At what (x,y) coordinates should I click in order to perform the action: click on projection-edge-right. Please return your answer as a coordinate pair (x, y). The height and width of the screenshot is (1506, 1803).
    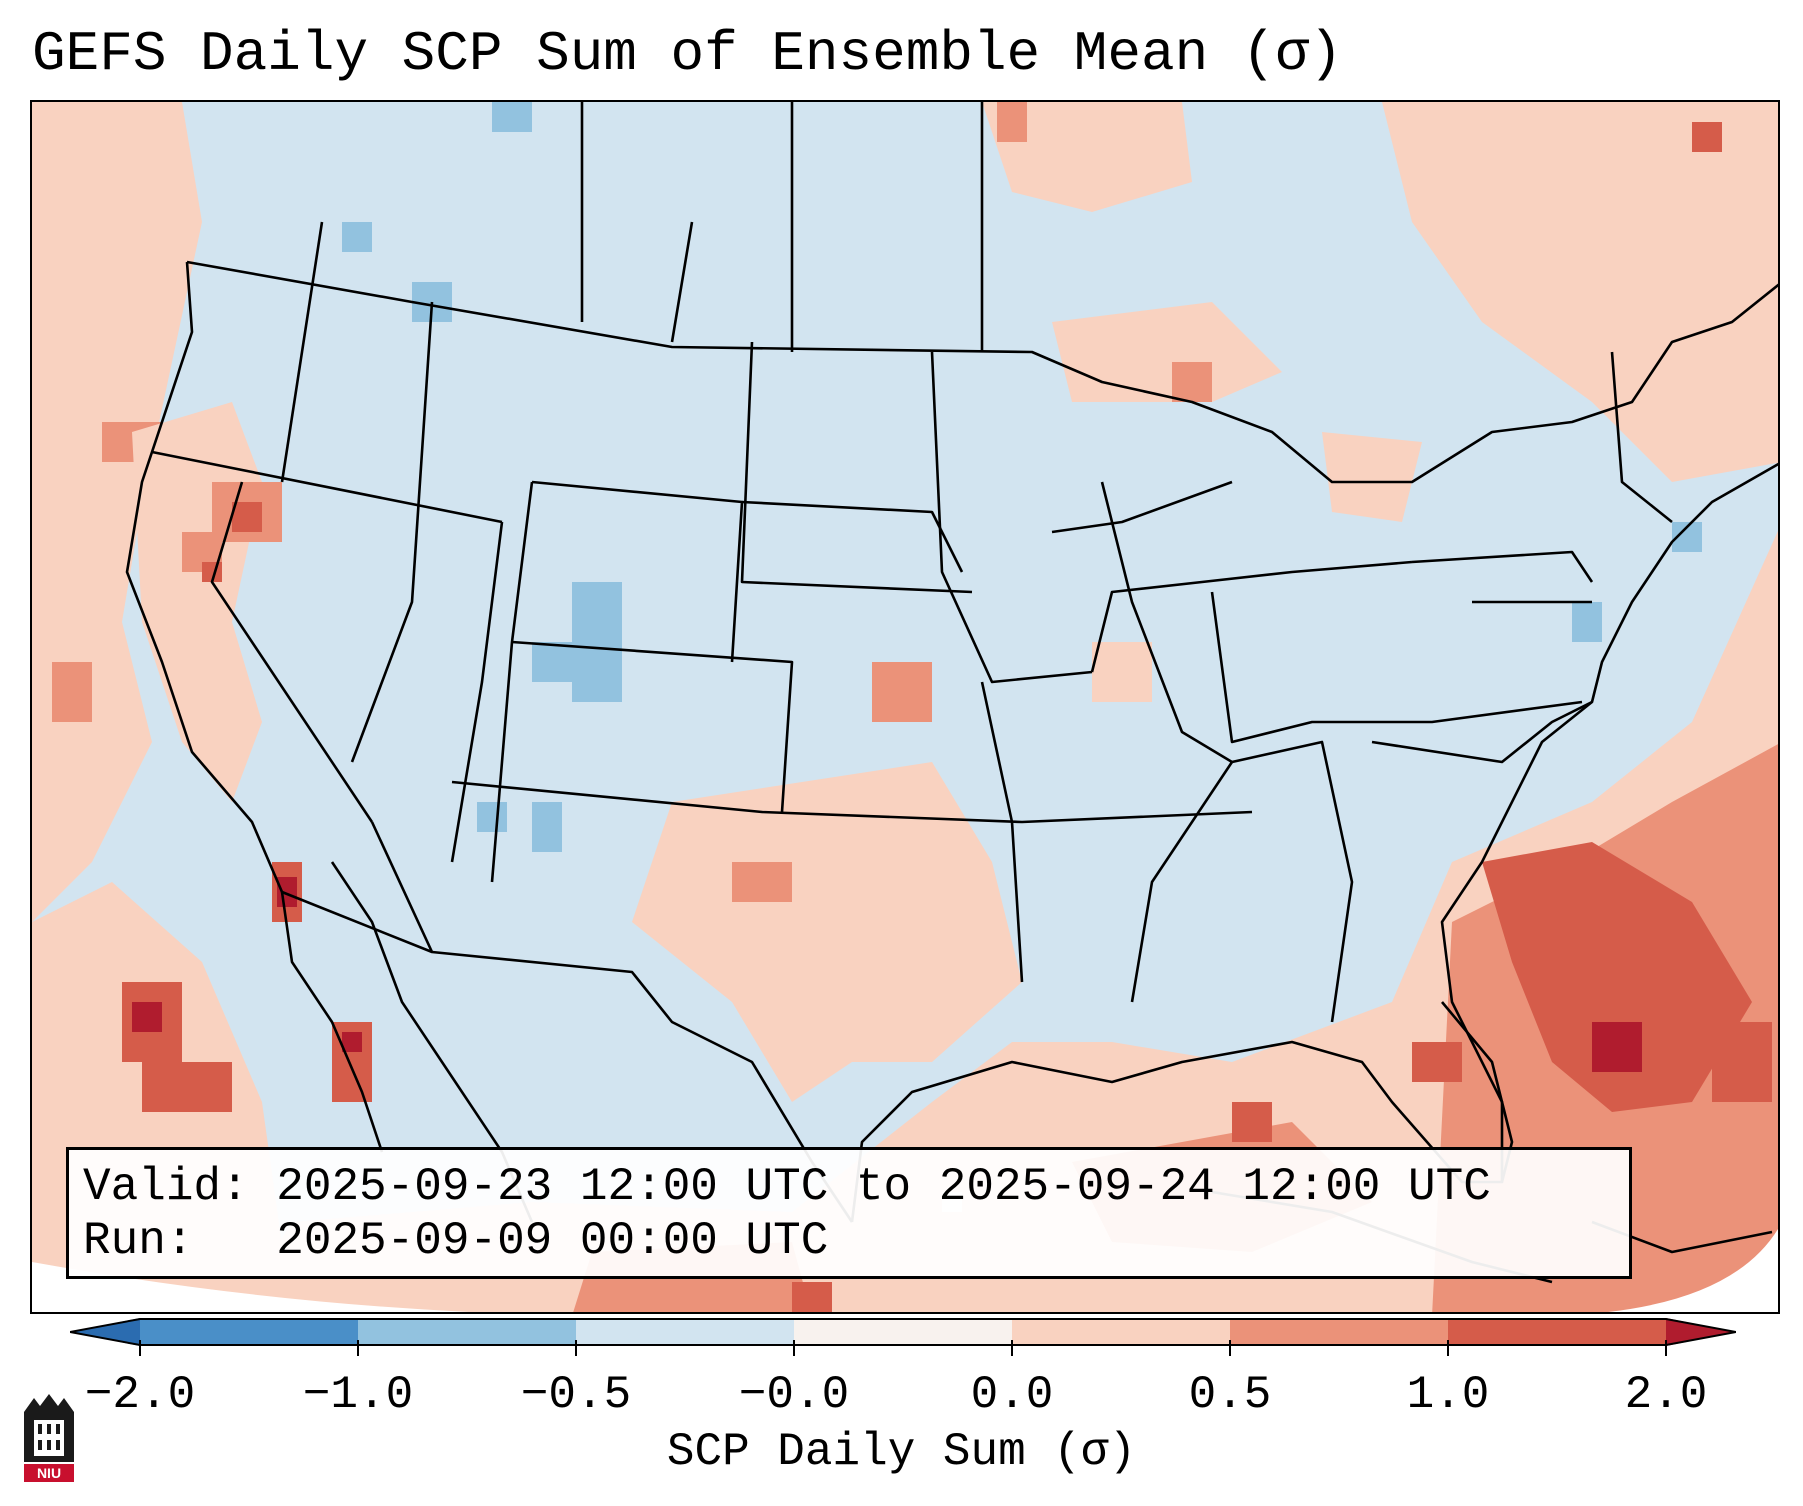
    Looking at the image, I should click on (1692, 1270).